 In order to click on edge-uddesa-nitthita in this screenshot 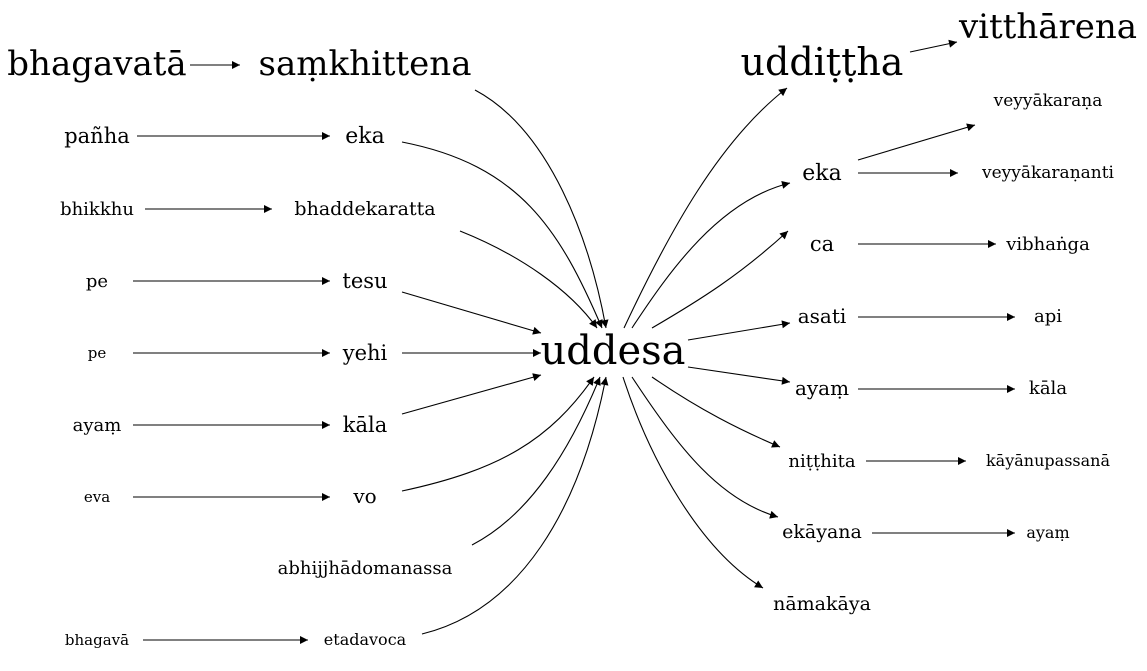, I will do `click(716, 412)`.